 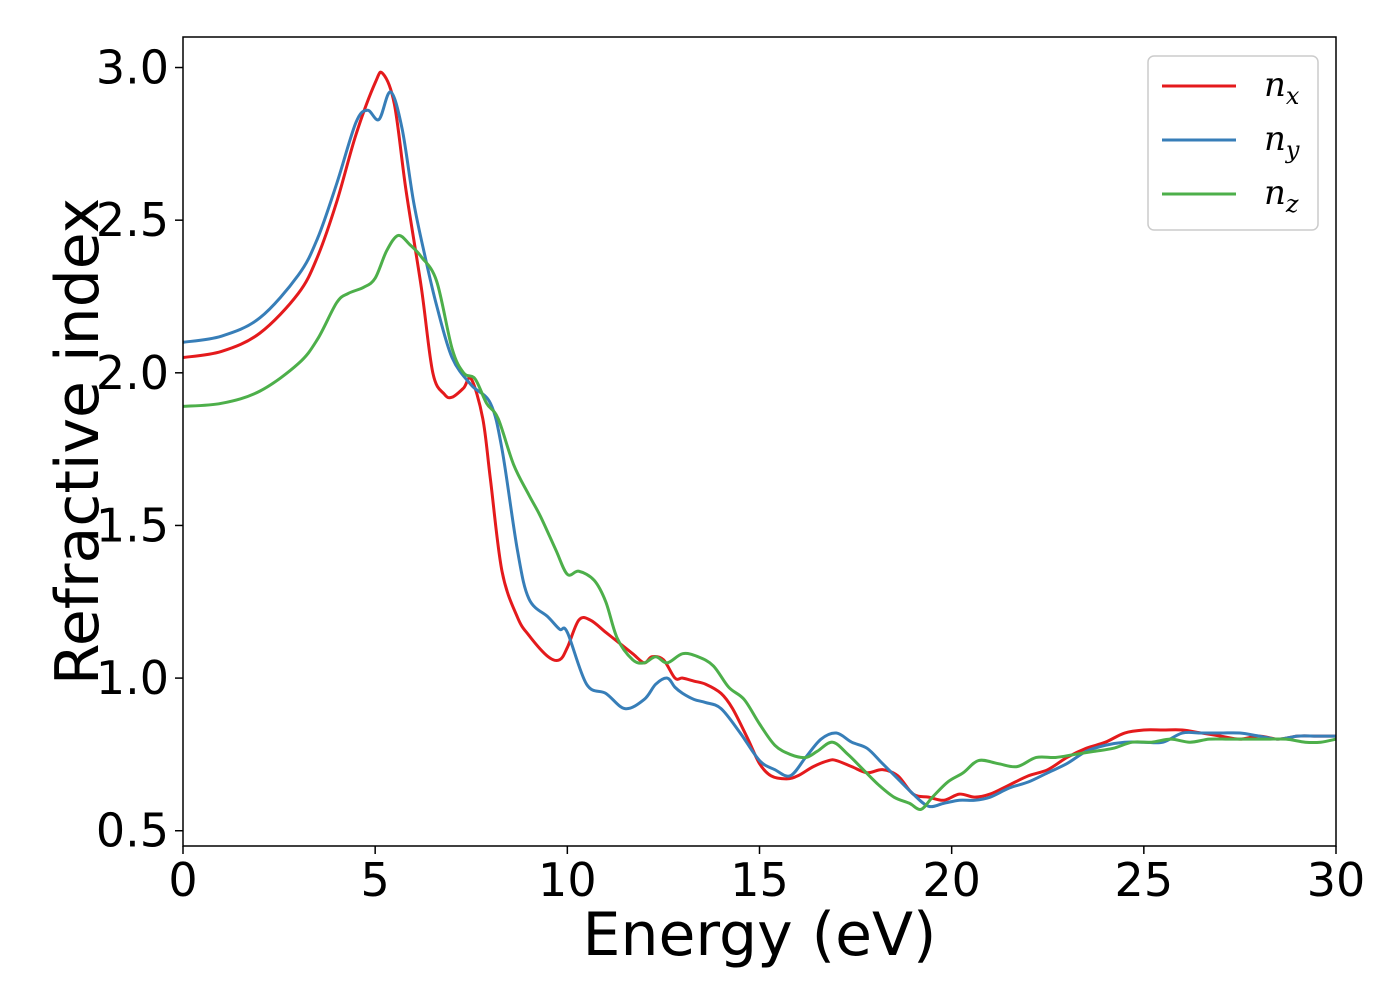 I want to click on x-tick-label: 5, so click(x=375, y=880).